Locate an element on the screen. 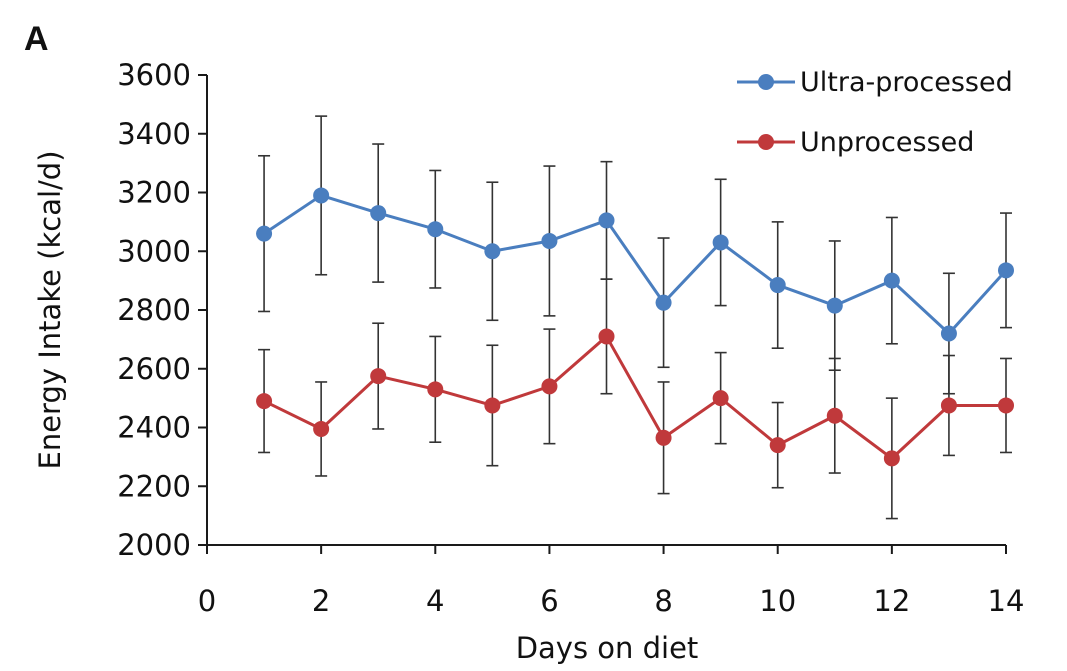 The image size is (1067, 671). x-tick-label: 10 is located at coordinates (777, 601).